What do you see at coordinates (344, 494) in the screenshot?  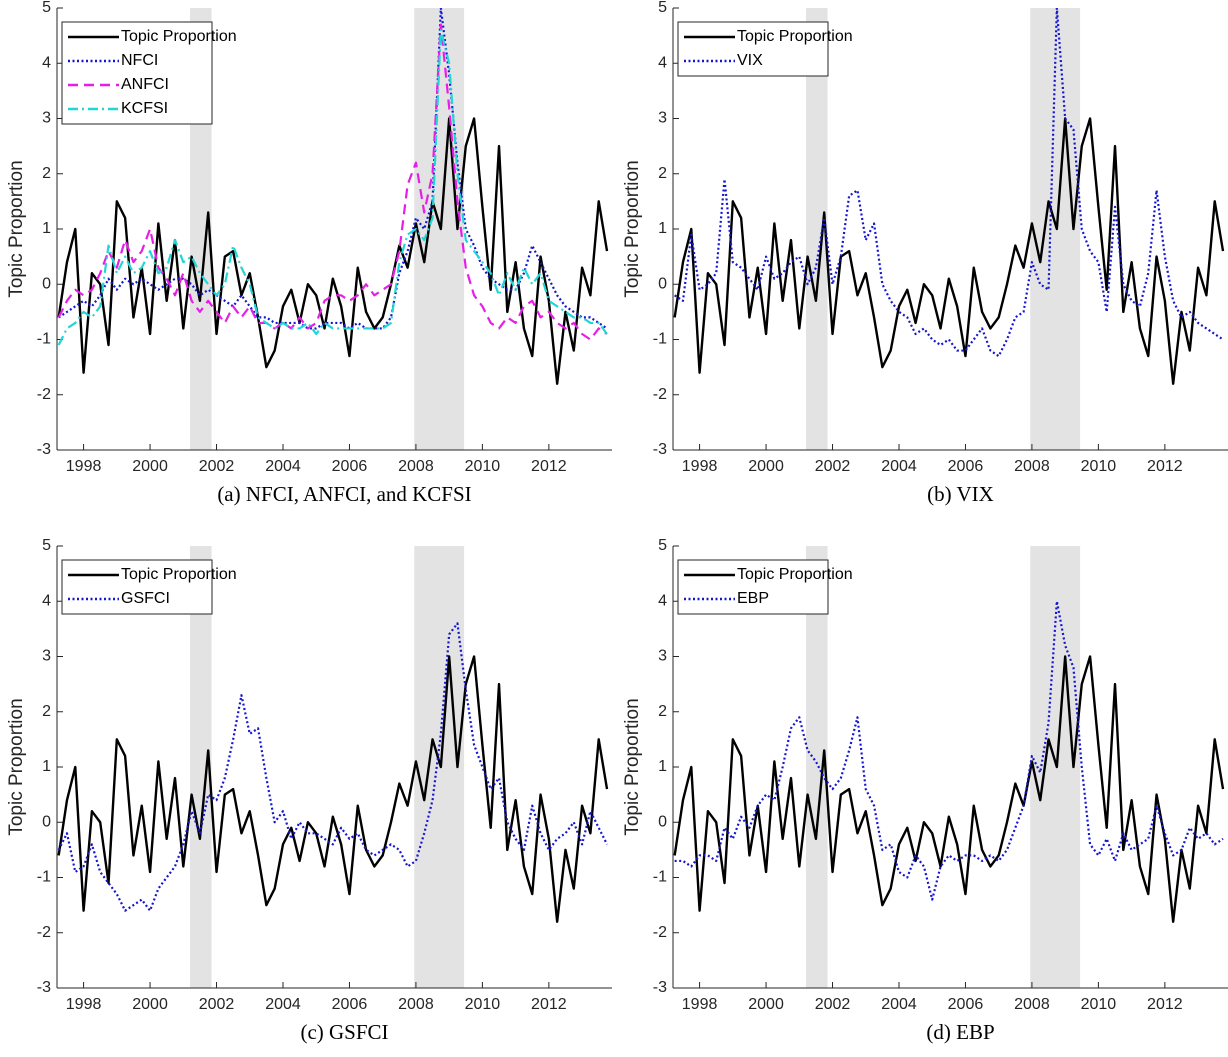 I see `caption: (a) NFCI, ANFCI, and KCFSI` at bounding box center [344, 494].